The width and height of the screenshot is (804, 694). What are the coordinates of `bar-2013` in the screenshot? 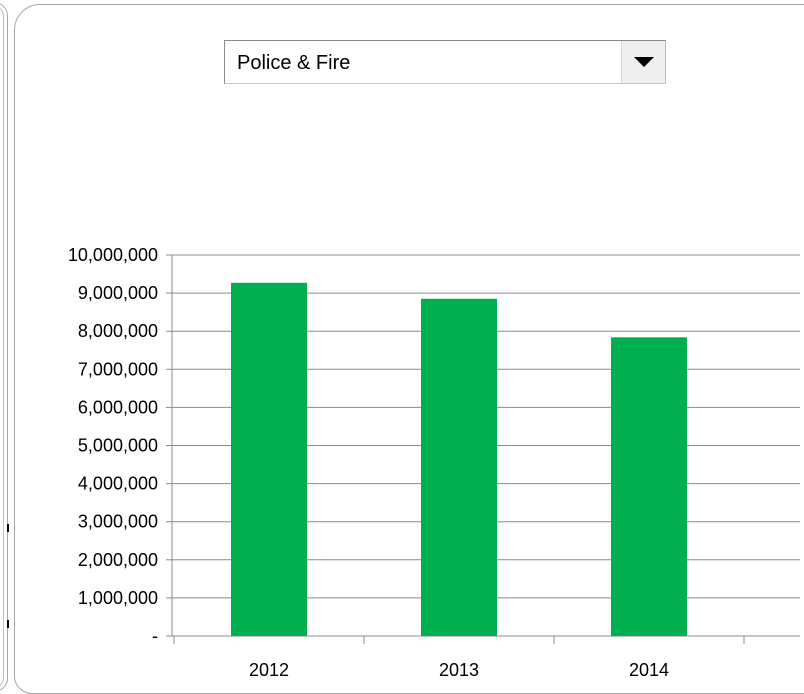 It's located at (459, 467).